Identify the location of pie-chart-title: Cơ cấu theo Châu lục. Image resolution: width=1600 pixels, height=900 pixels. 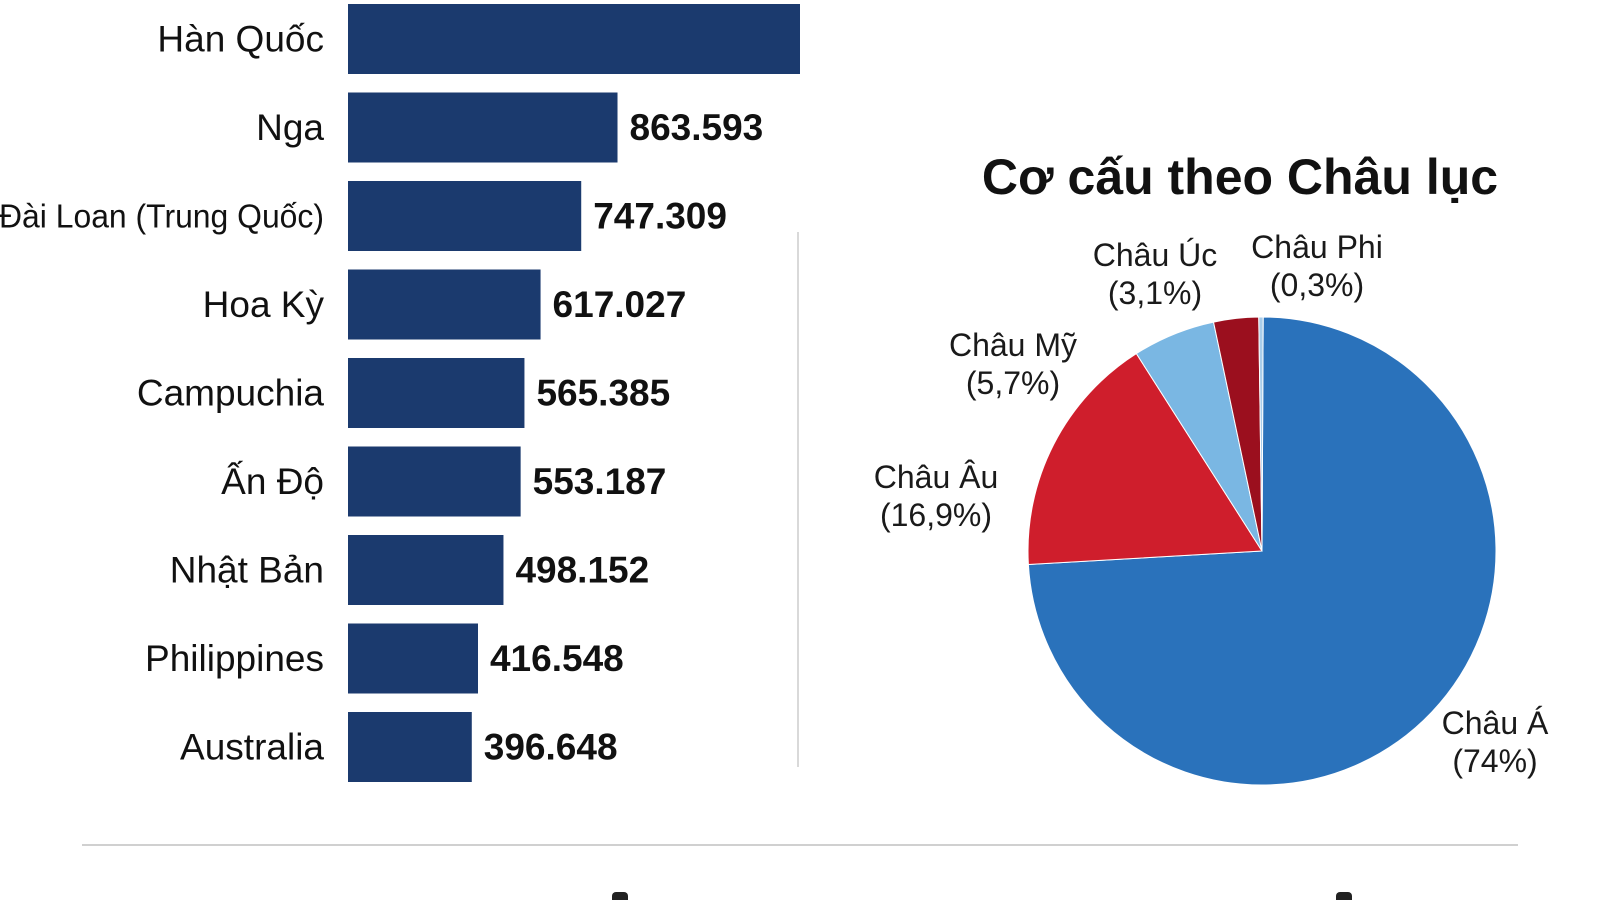
(1240, 177).